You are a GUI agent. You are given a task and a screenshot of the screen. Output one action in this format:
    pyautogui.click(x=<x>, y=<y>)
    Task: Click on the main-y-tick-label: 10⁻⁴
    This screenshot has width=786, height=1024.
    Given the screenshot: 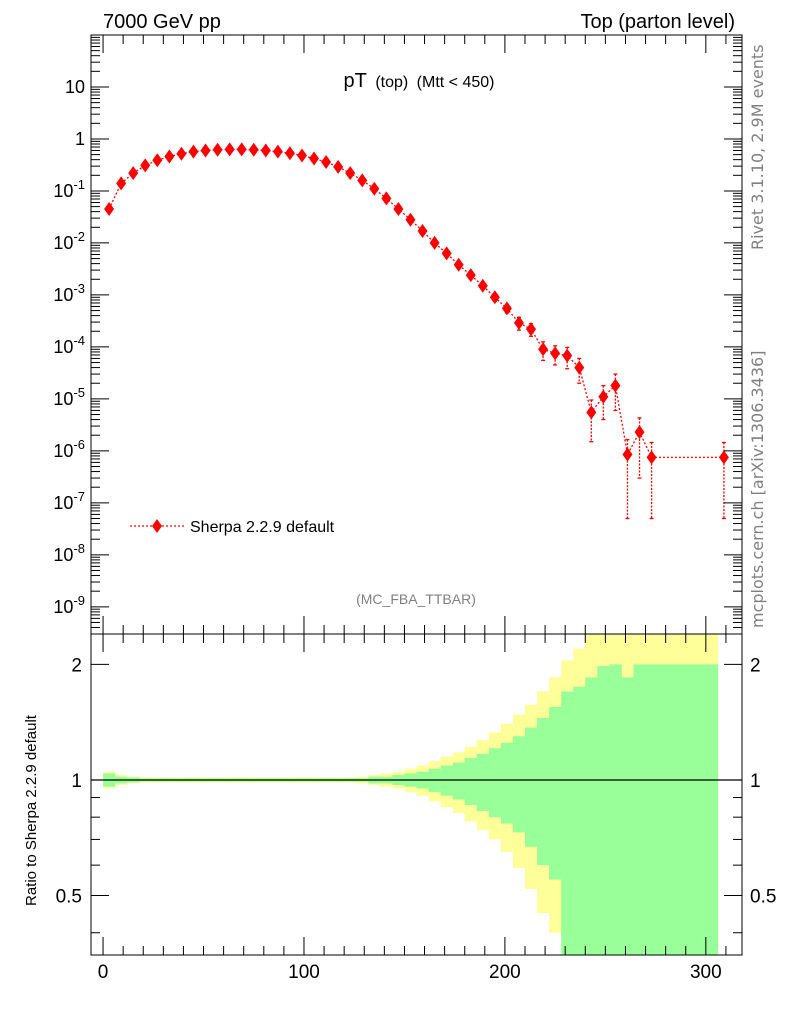 What is the action you would take?
    pyautogui.click(x=69, y=345)
    